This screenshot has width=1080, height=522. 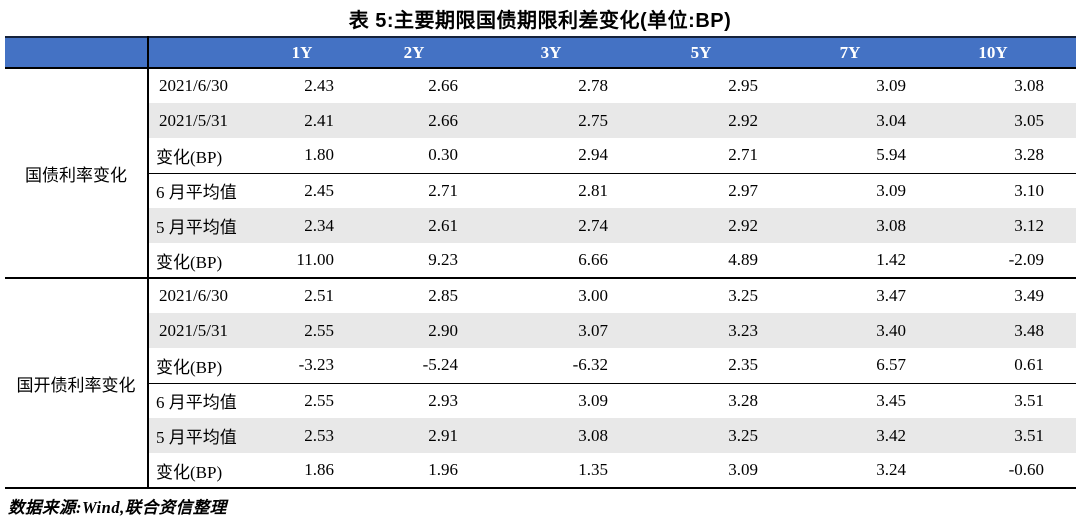 What do you see at coordinates (207, 52) in the screenshot?
I see `row-label-header-cell` at bounding box center [207, 52].